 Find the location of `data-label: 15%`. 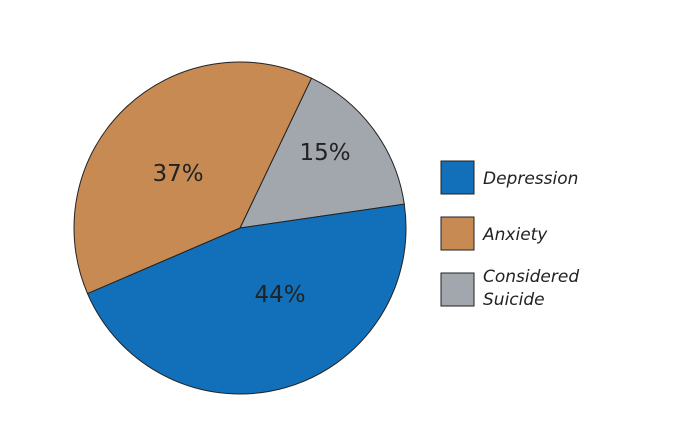

data-label: 15% is located at coordinates (324, 153).